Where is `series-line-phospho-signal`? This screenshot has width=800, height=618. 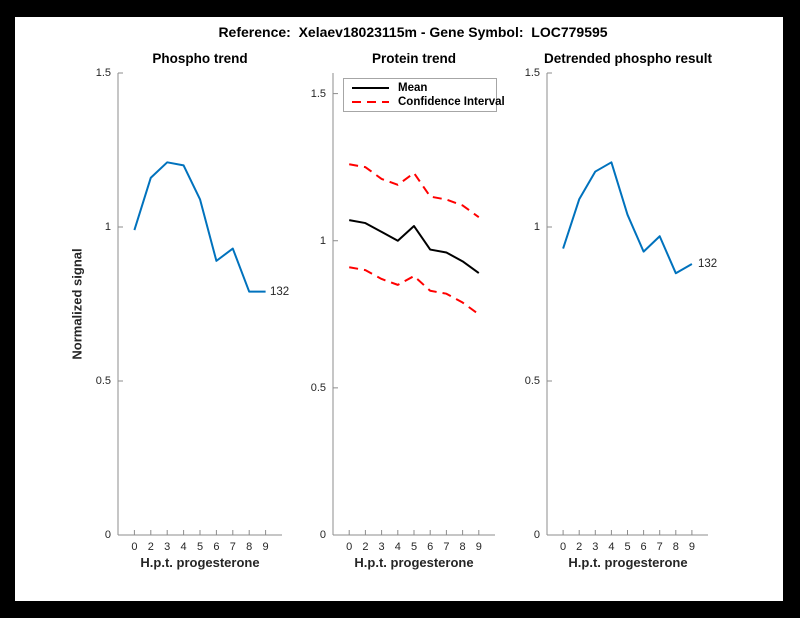 series-line-phospho-signal is located at coordinates (199, 227).